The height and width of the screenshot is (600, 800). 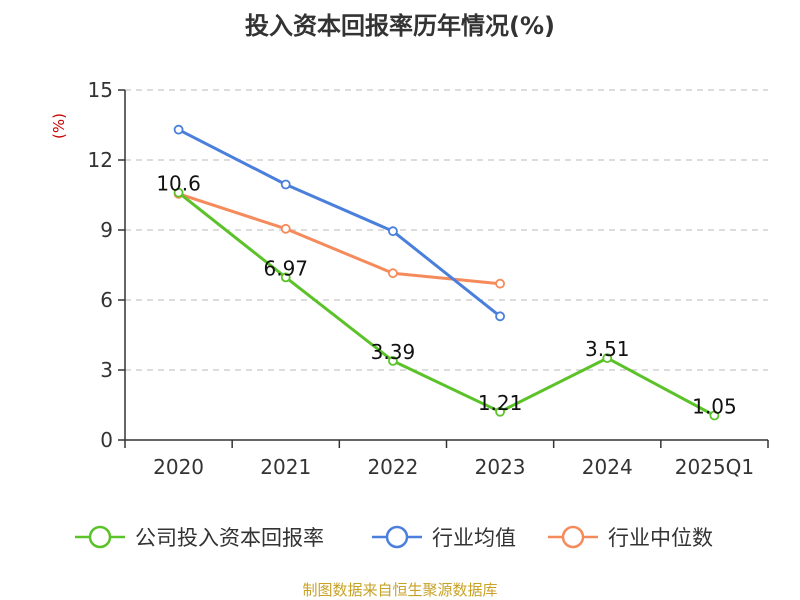 I want to click on data-label: 10.6, so click(x=178, y=184).